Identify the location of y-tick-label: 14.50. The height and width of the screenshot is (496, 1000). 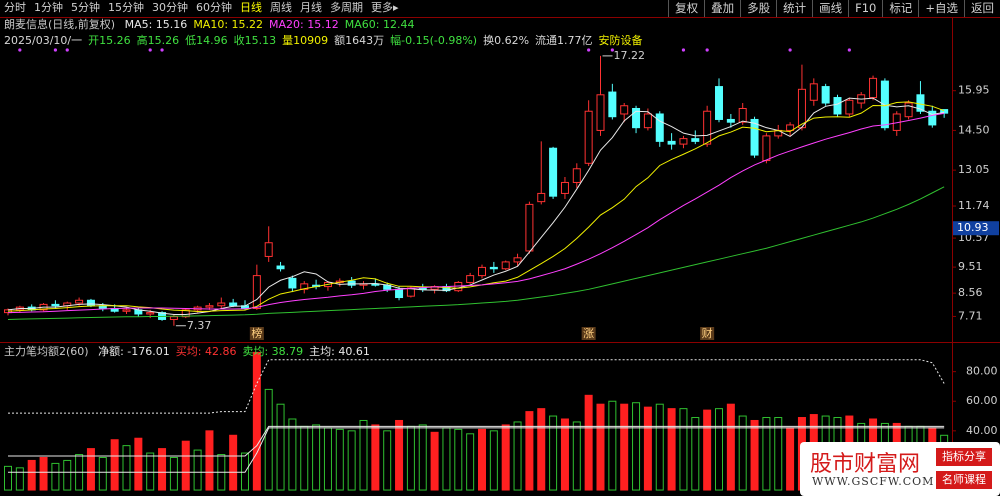
(974, 129).